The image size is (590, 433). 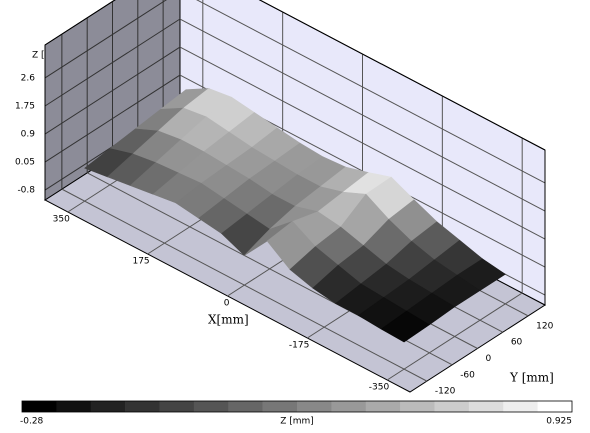 What do you see at coordinates (228, 320) in the screenshot?
I see `x-axis-label: X[mm]` at bounding box center [228, 320].